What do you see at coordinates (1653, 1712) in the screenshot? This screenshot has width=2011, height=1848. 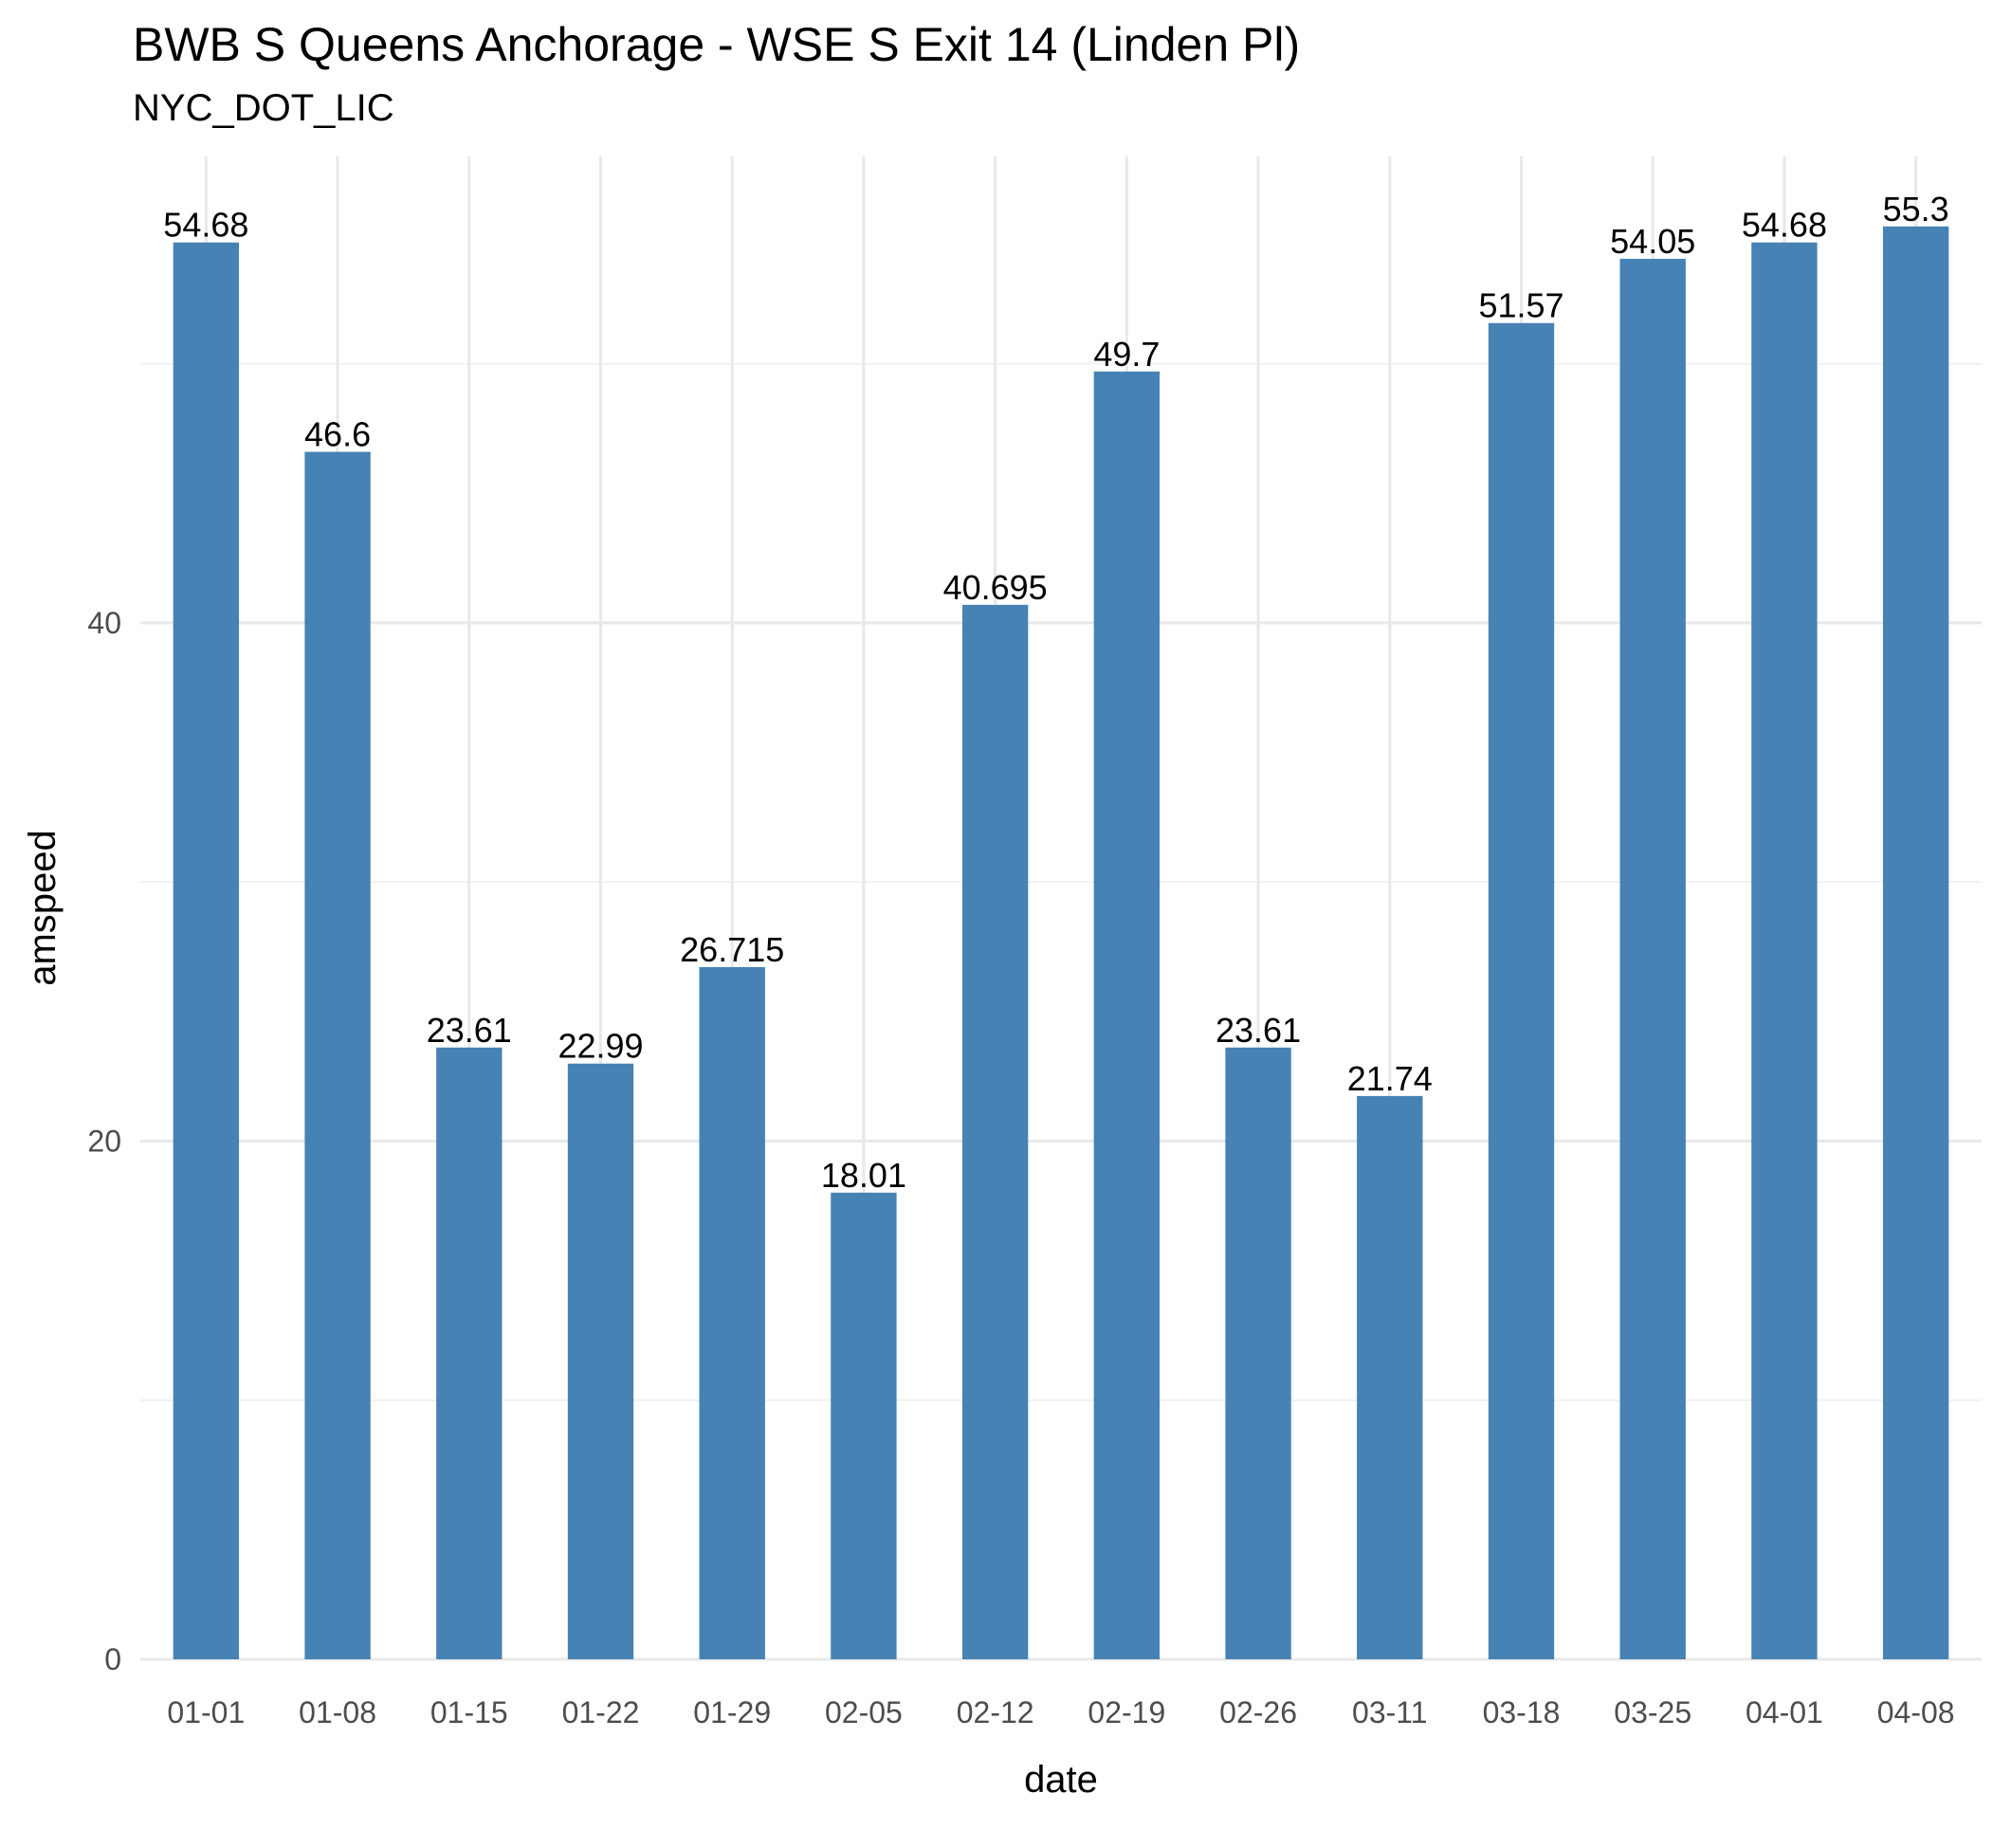 I see `x-tick-label: 03-25` at bounding box center [1653, 1712].